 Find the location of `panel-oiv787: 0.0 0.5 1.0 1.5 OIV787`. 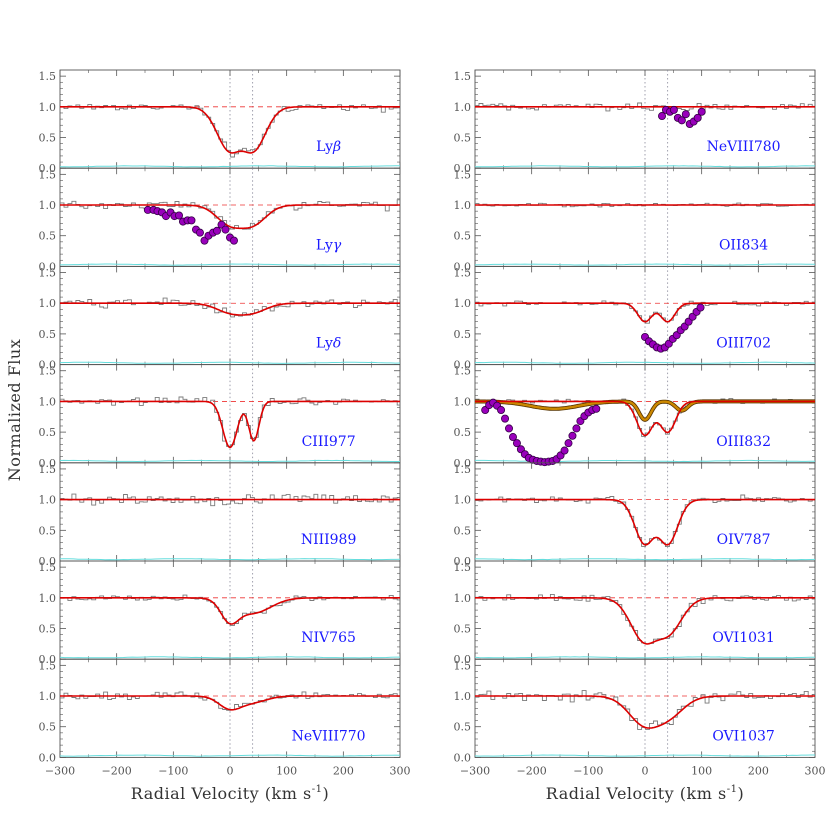

panel-oiv787: 0.0 0.5 1.0 1.5 OIV787 is located at coordinates (635, 515).